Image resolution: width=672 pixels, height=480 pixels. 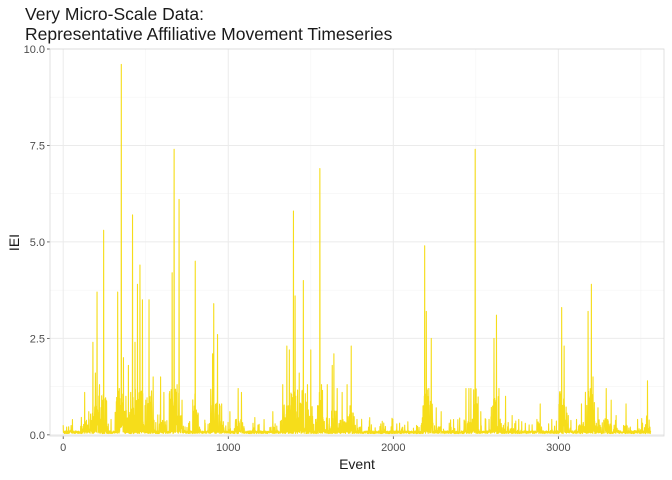 What do you see at coordinates (37, 243) in the screenshot?
I see `y-tick-label: 5.0` at bounding box center [37, 243].